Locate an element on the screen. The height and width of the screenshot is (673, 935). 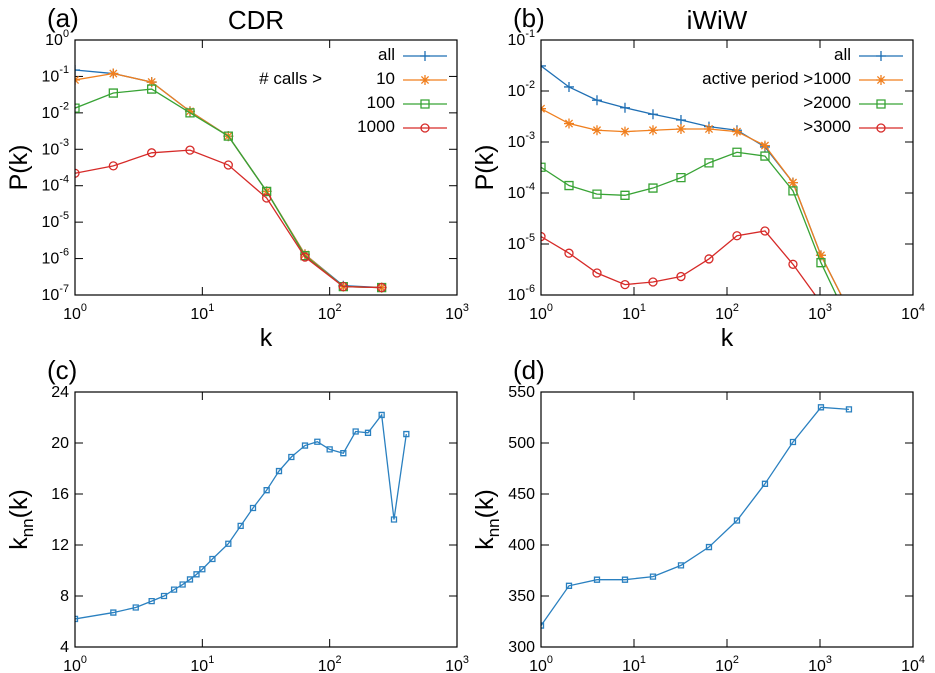
y-tick-label: 10⁻⁵ is located at coordinates (55, 221).